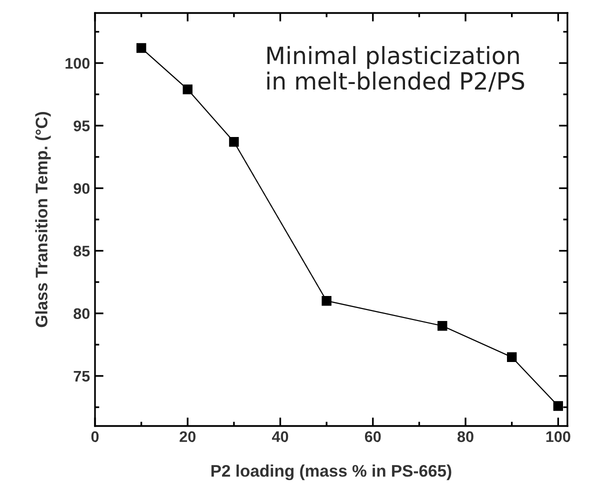 This screenshot has height=487, width=598. I want to click on x-tick-label: 100, so click(558, 436).